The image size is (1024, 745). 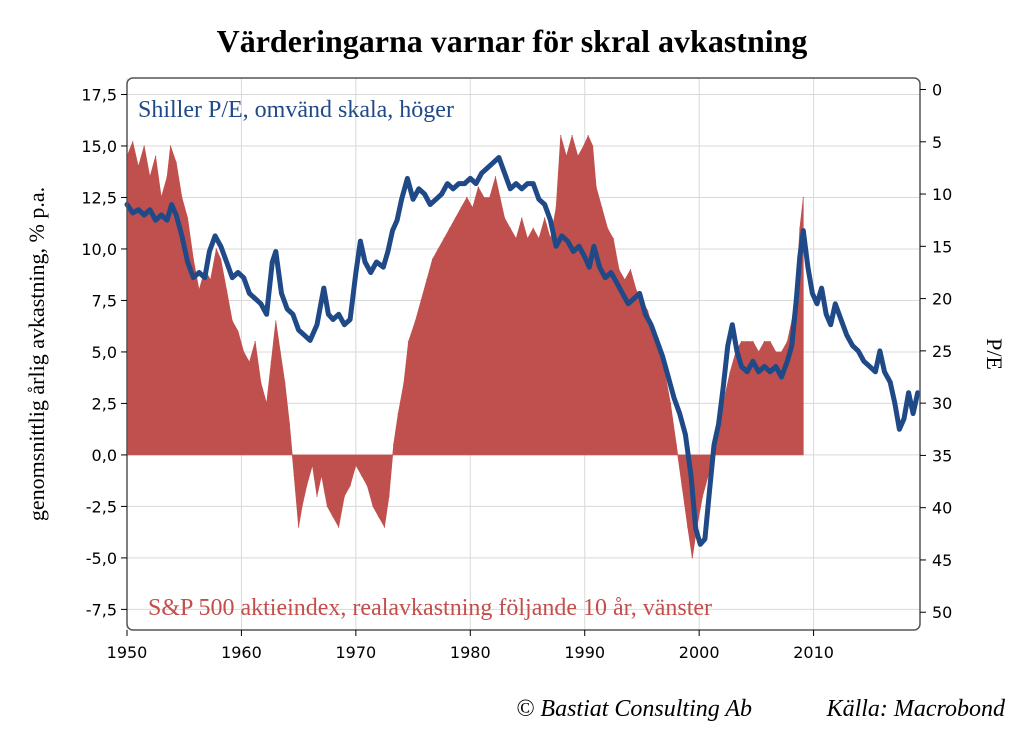 What do you see at coordinates (942, 455) in the screenshot?
I see `right-tick-label: 35` at bounding box center [942, 455].